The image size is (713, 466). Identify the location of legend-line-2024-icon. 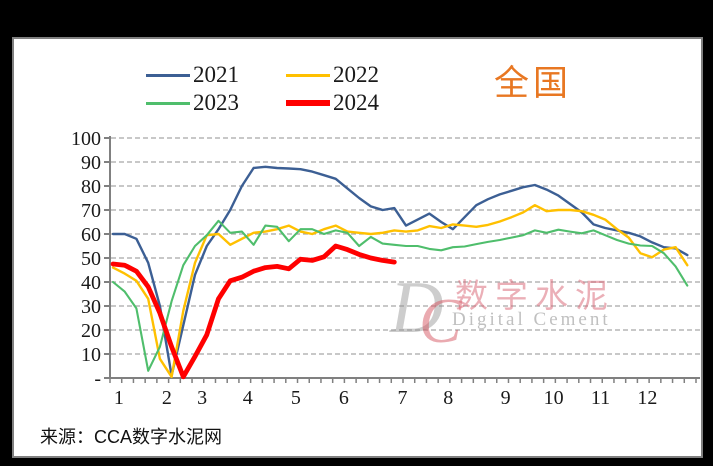
(308, 103).